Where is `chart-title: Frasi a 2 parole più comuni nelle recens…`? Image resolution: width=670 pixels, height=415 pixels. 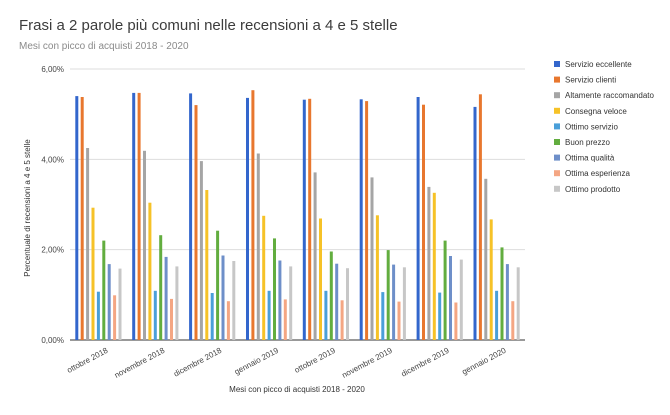
chart-title: Frasi a 2 parole più comuni nelle recens… is located at coordinates (208, 25).